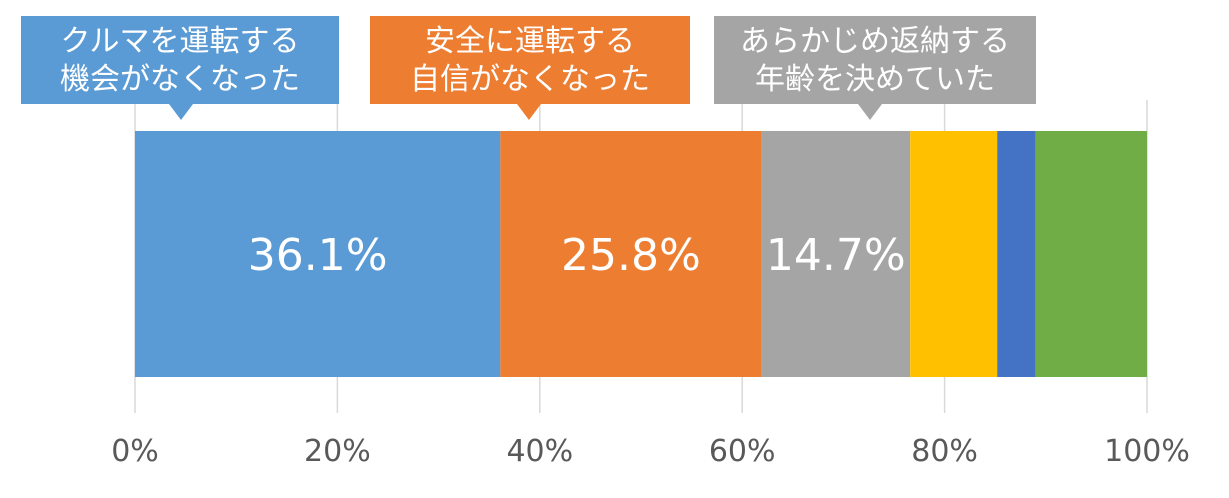 Image resolution: width=1229 pixels, height=498 pixels. I want to click on x-tick-label: 80%, so click(944, 451).